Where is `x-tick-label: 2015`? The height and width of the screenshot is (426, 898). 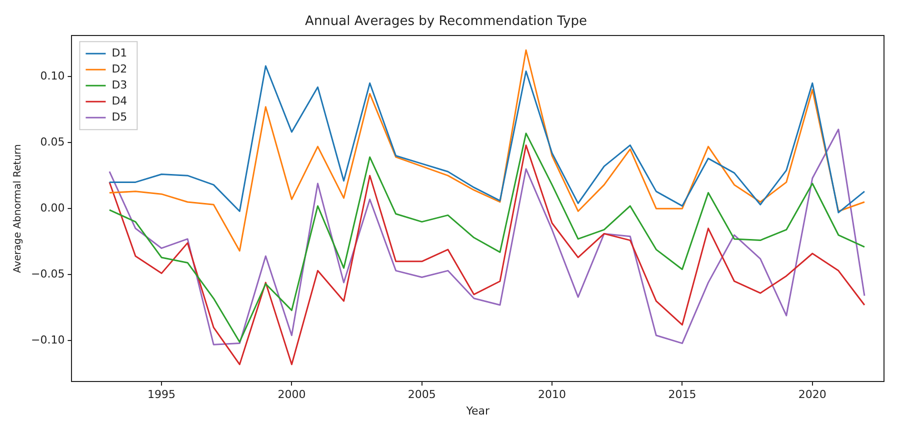
x-tick-label: 2015 is located at coordinates (682, 395).